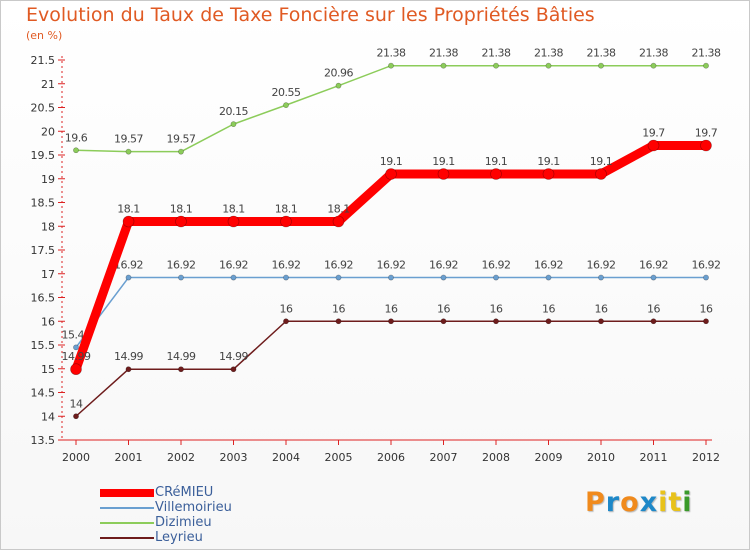  Describe the element at coordinates (653, 133) in the screenshot. I see `data-label-cr-mieu: 19.7` at that location.